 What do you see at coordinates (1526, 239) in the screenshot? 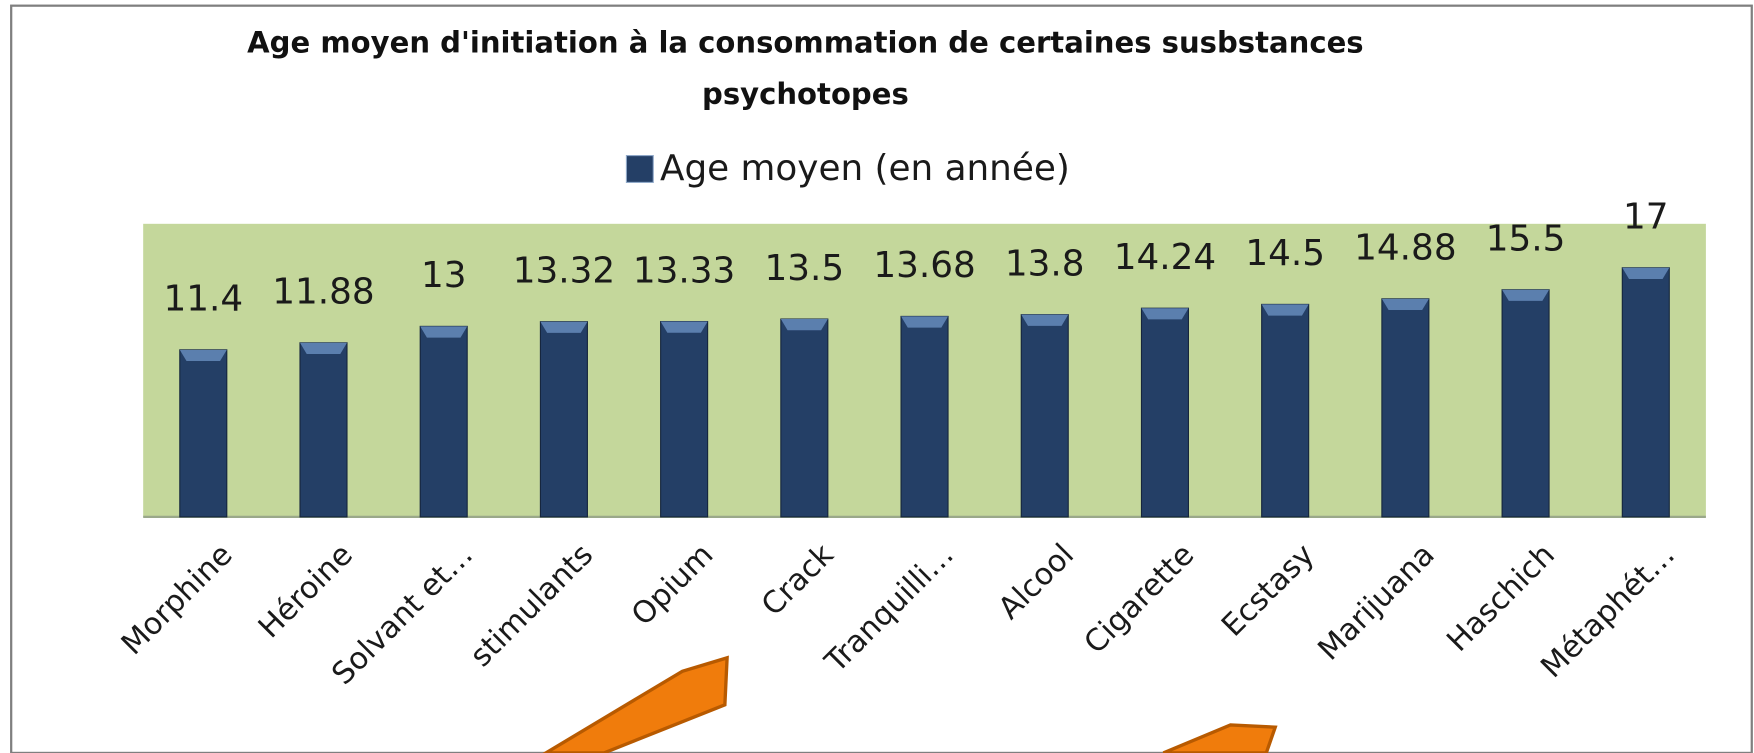
I see `data-label: 15.5` at bounding box center [1526, 239].